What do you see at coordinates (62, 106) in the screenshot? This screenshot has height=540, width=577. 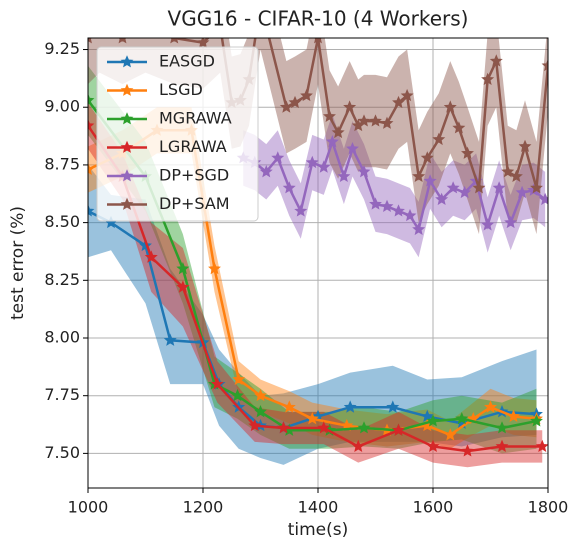 I see `y-tick-label: 9.00` at bounding box center [62, 106].